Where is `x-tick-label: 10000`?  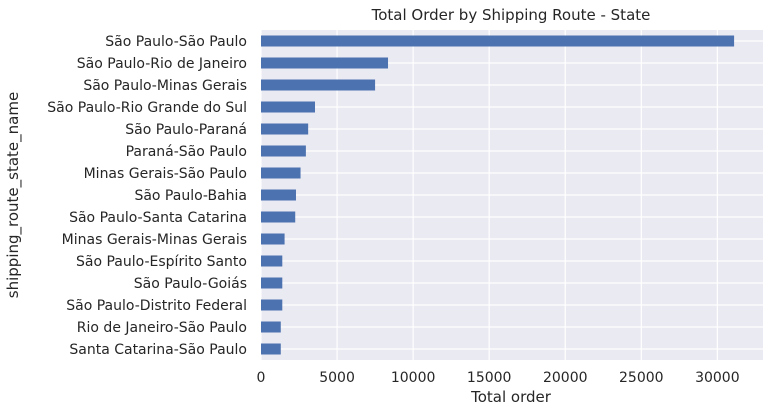
x-tick-label: 10000 is located at coordinates (413, 378).